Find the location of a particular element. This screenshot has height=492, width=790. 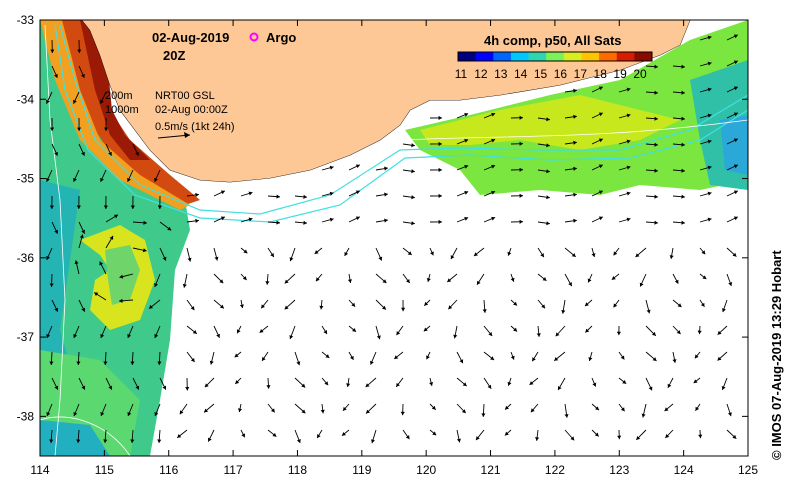

sst-south-yellow is located at coordinates (550, 122).